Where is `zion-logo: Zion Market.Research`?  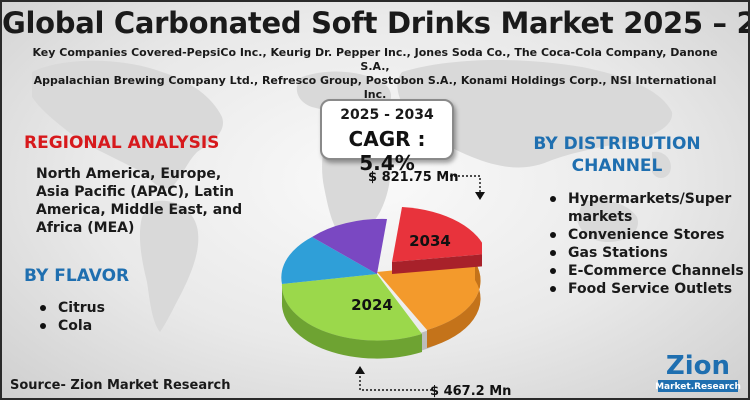 zion-logo: Zion Market.Research is located at coordinates (698, 371).